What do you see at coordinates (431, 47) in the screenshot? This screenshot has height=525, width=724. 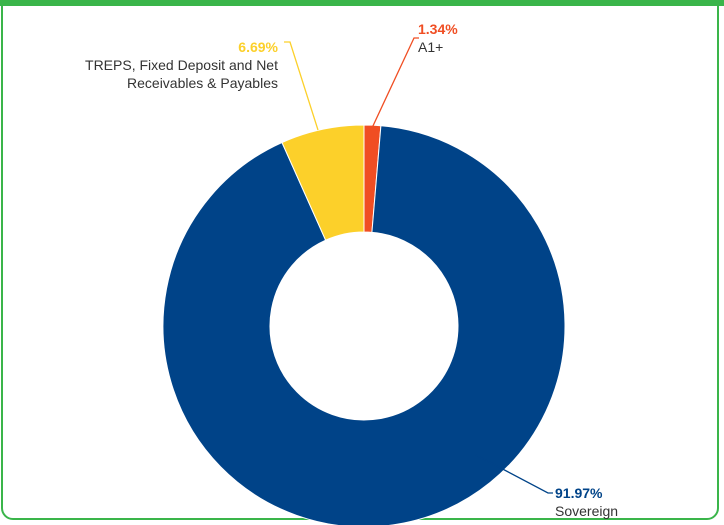 I see `category-label: A1+` at bounding box center [431, 47].